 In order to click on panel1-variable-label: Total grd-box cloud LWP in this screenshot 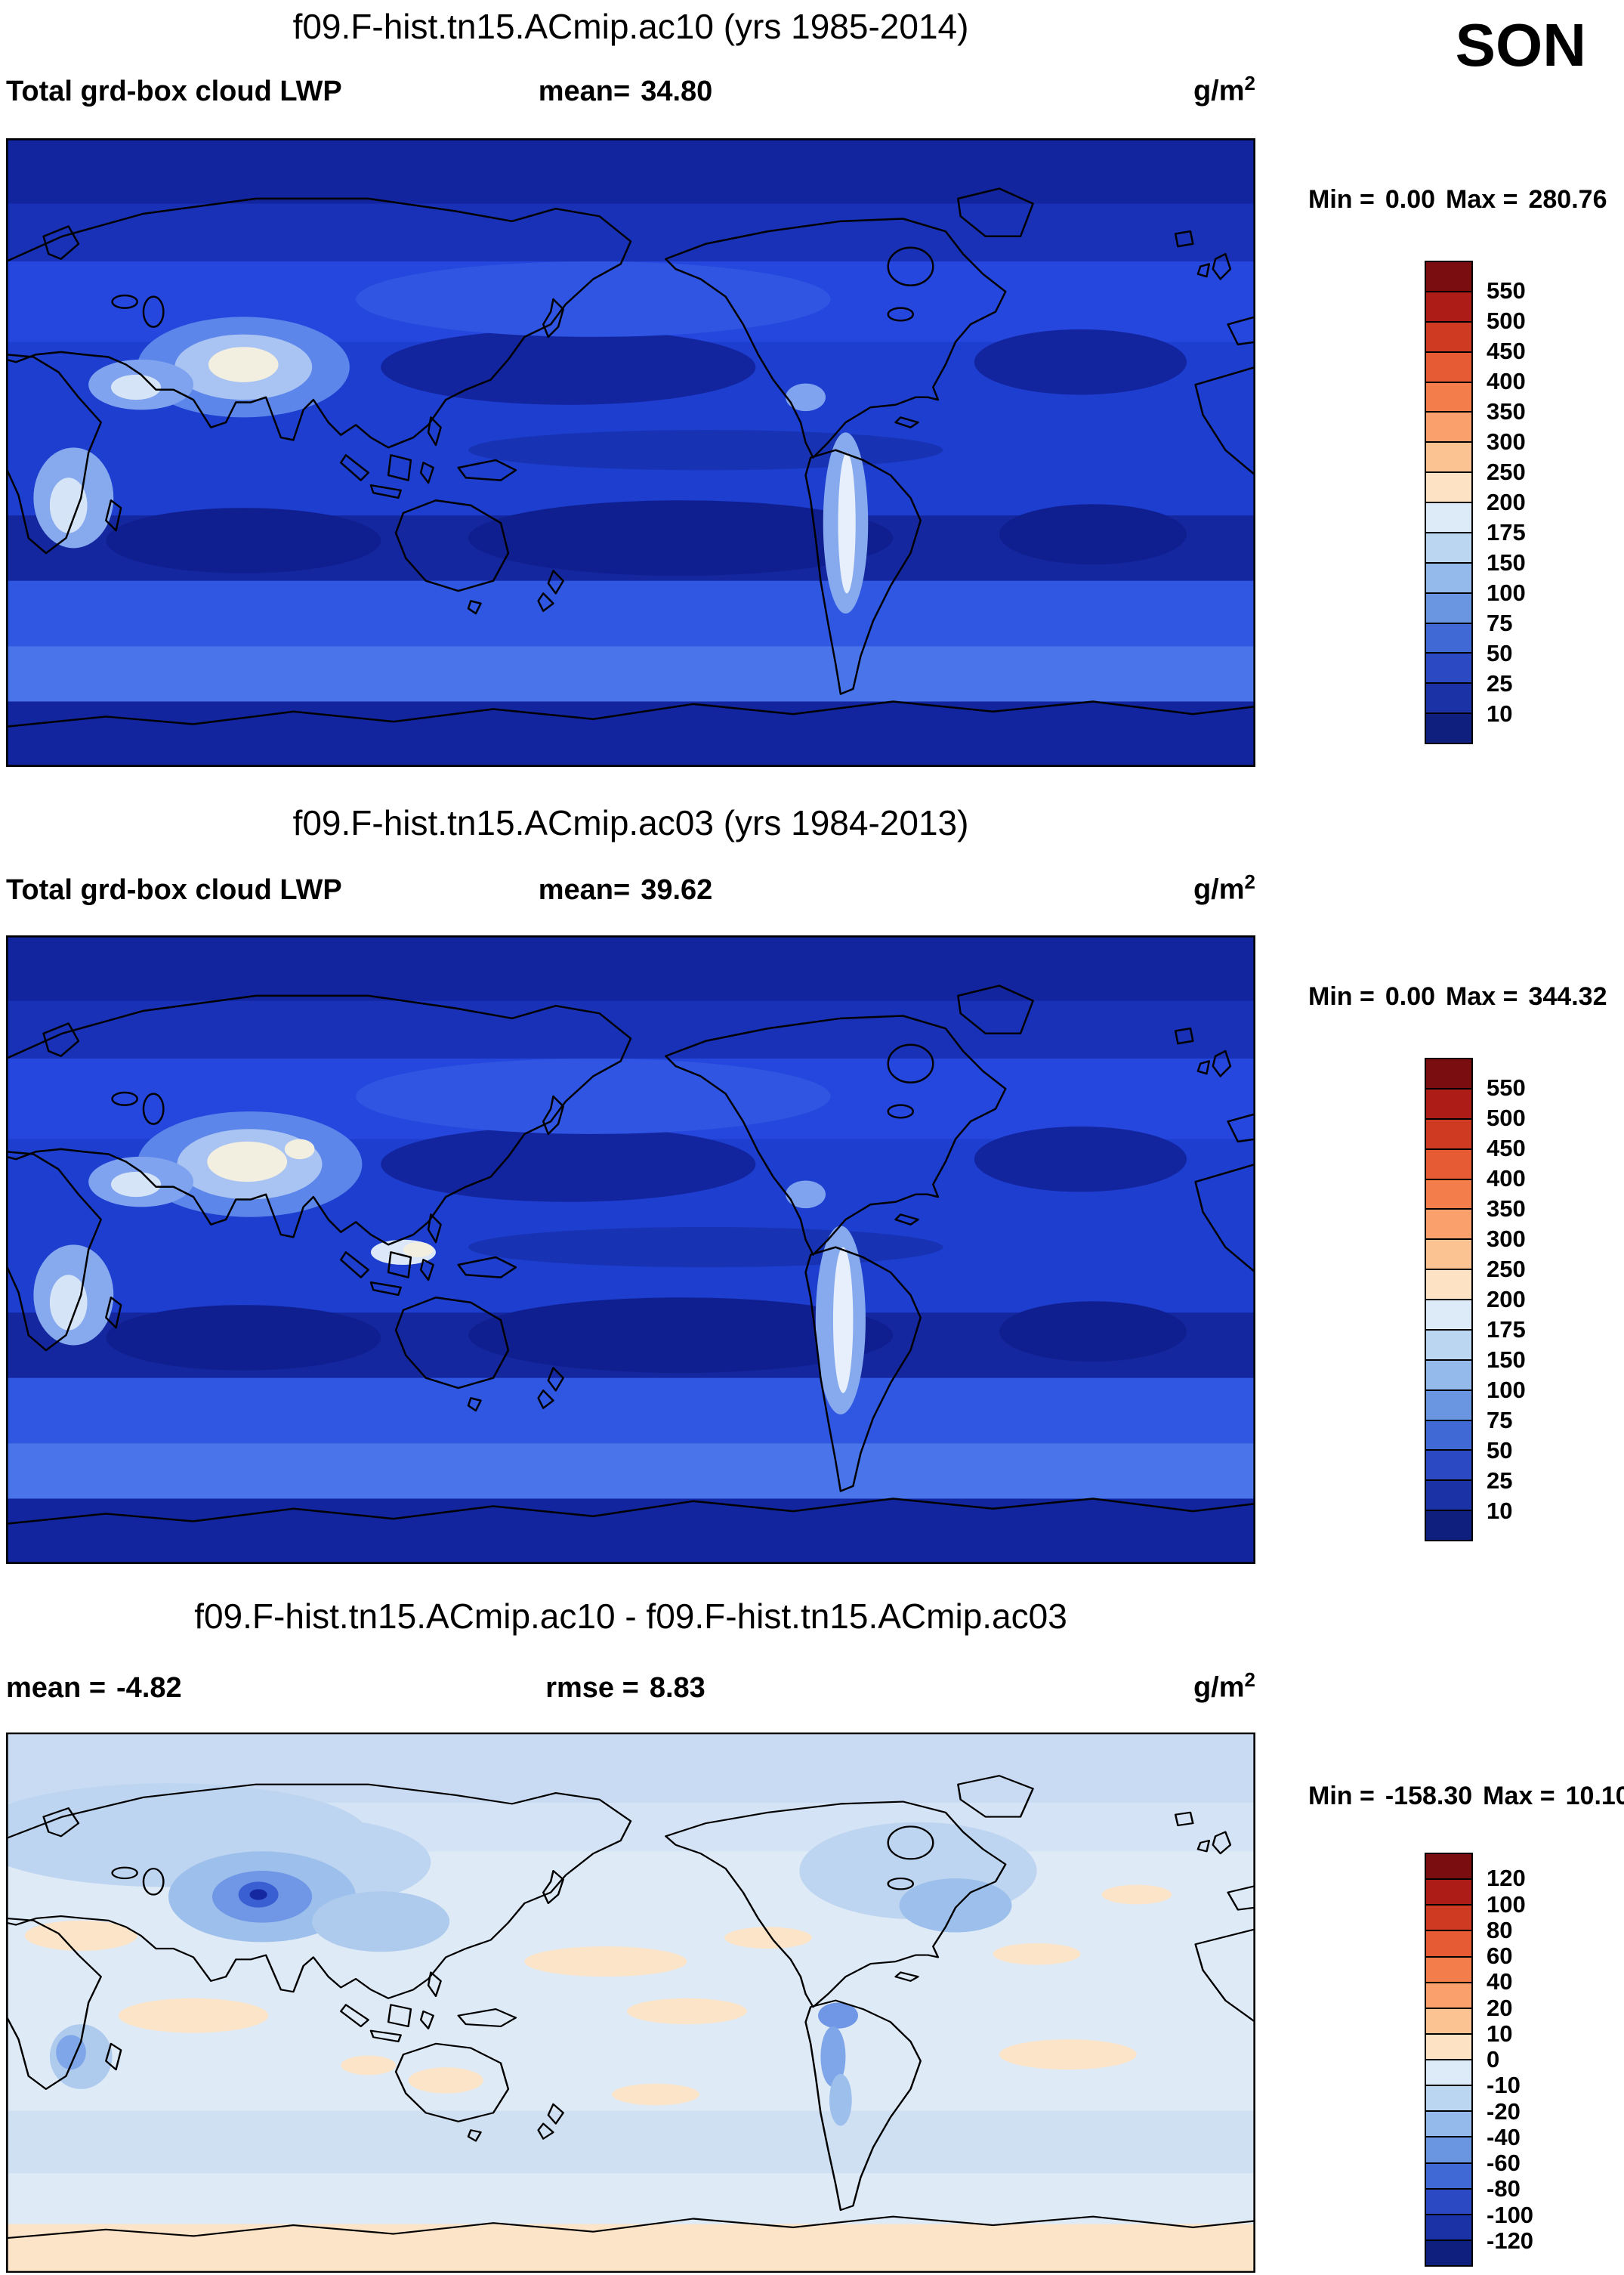, I will do `click(174, 91)`.